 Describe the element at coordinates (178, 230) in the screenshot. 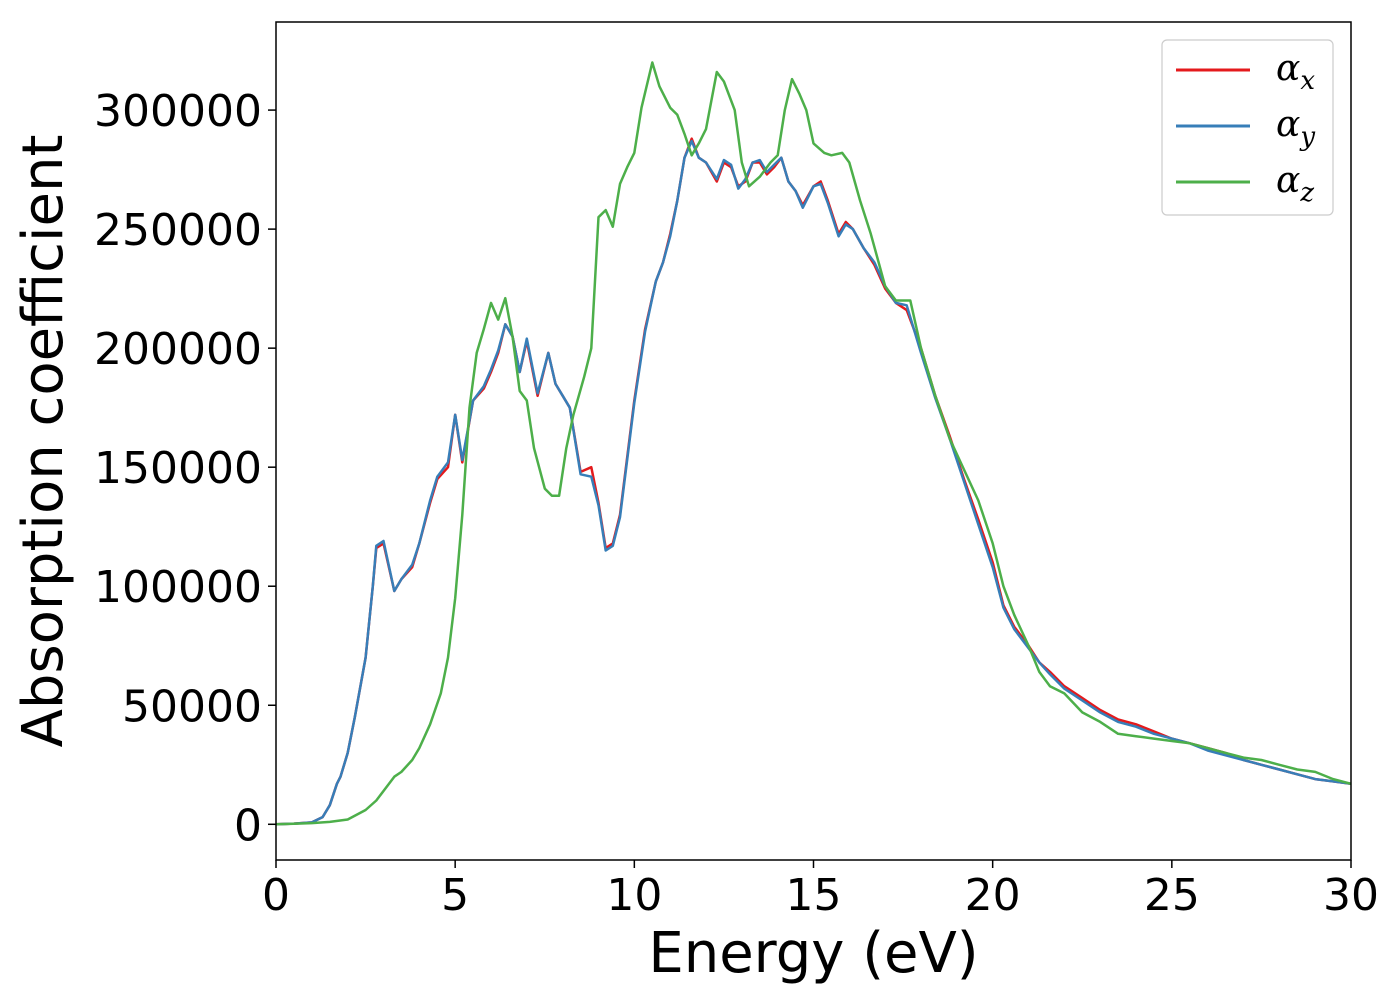

I see `y-tick-label: 250000` at that location.